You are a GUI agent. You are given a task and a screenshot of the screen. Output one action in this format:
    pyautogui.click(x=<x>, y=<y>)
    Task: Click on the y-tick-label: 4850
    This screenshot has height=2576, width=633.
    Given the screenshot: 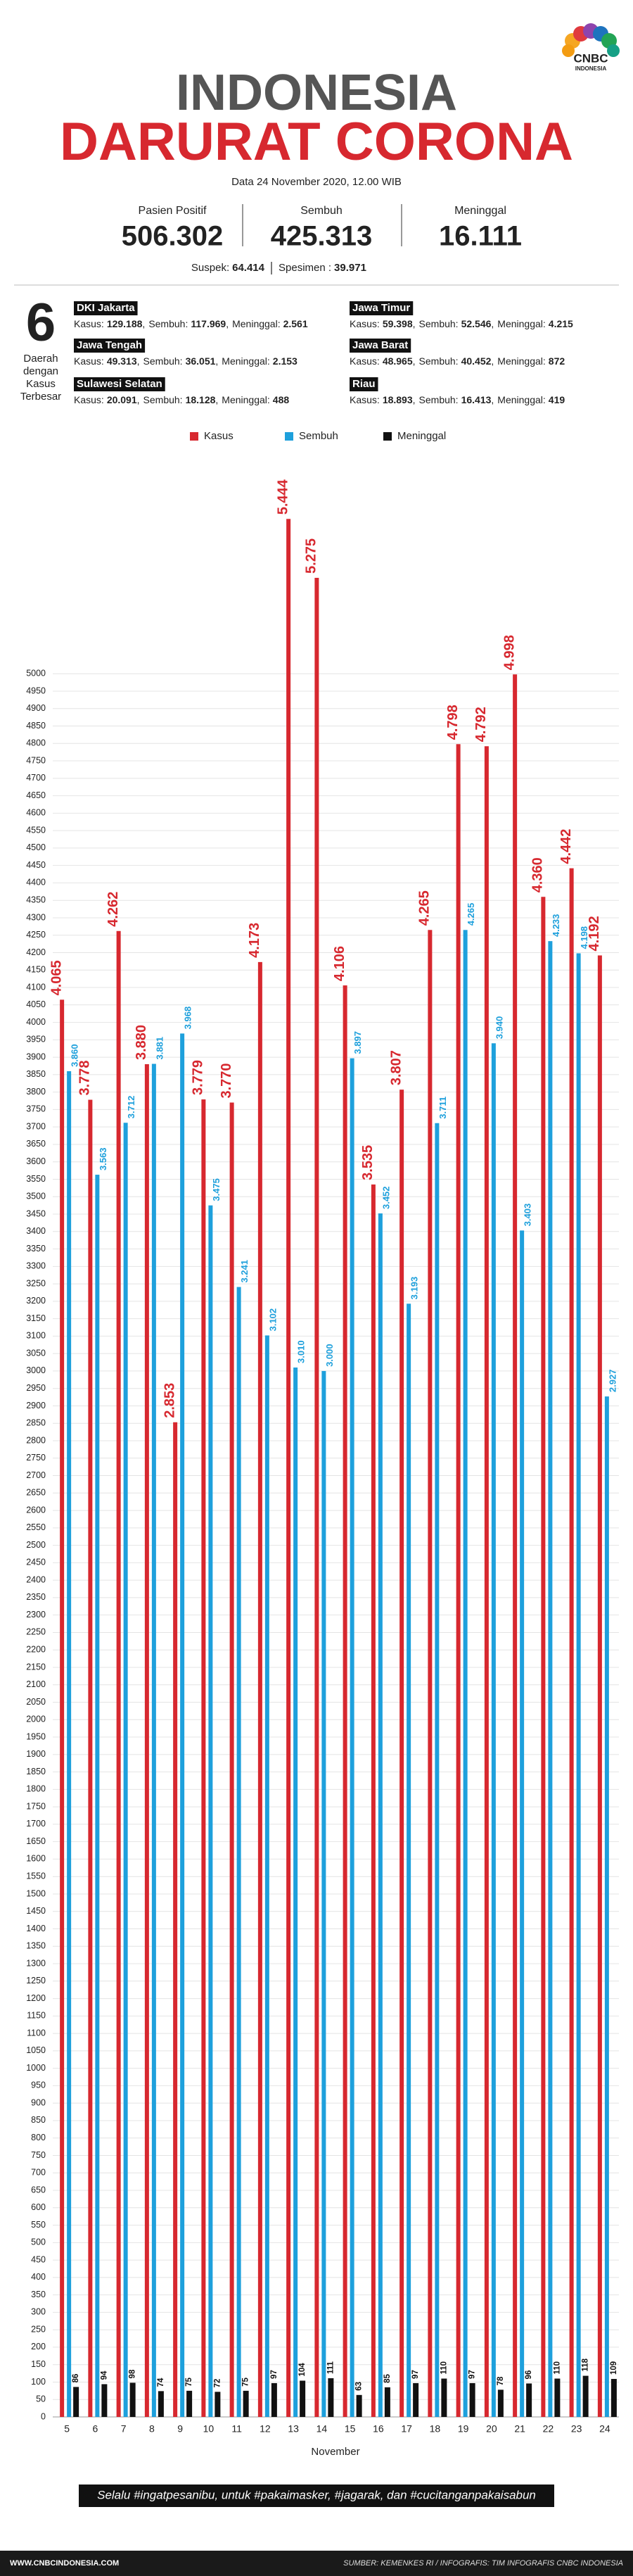 What is the action you would take?
    pyautogui.click(x=36, y=726)
    